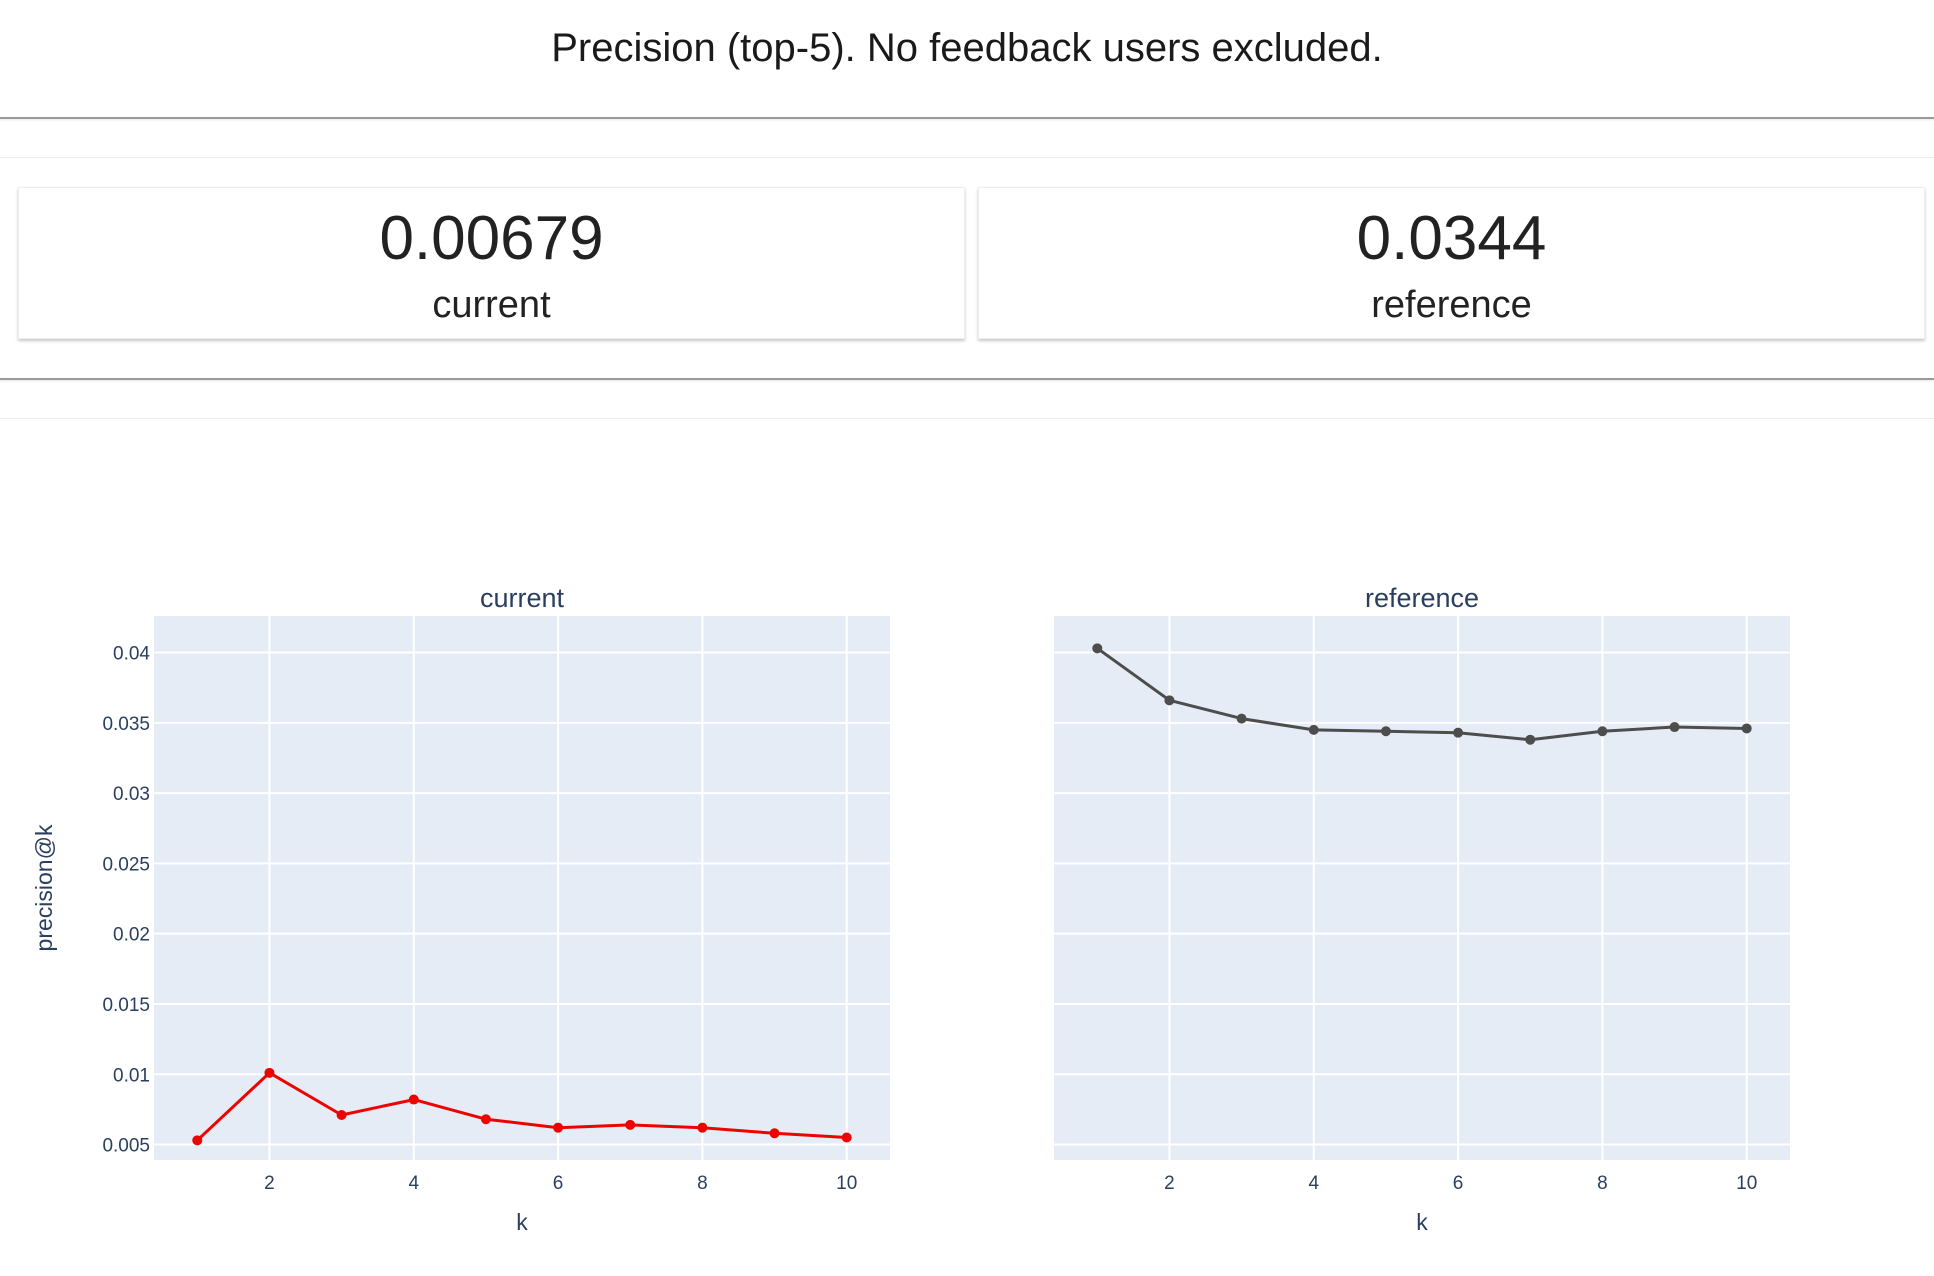 Image resolution: width=1934 pixels, height=1276 pixels. I want to click on reference-counter-card: 0.0344 reference, so click(1451, 263).